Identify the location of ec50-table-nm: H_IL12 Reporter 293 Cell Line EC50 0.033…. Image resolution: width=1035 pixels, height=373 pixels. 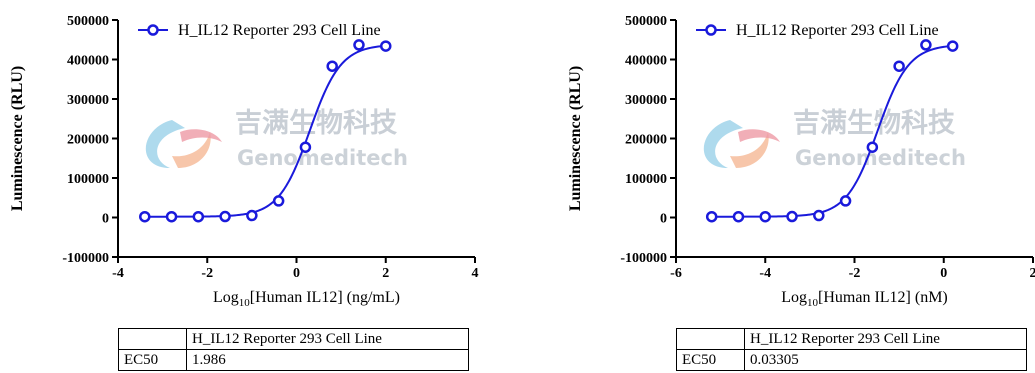
(851, 349).